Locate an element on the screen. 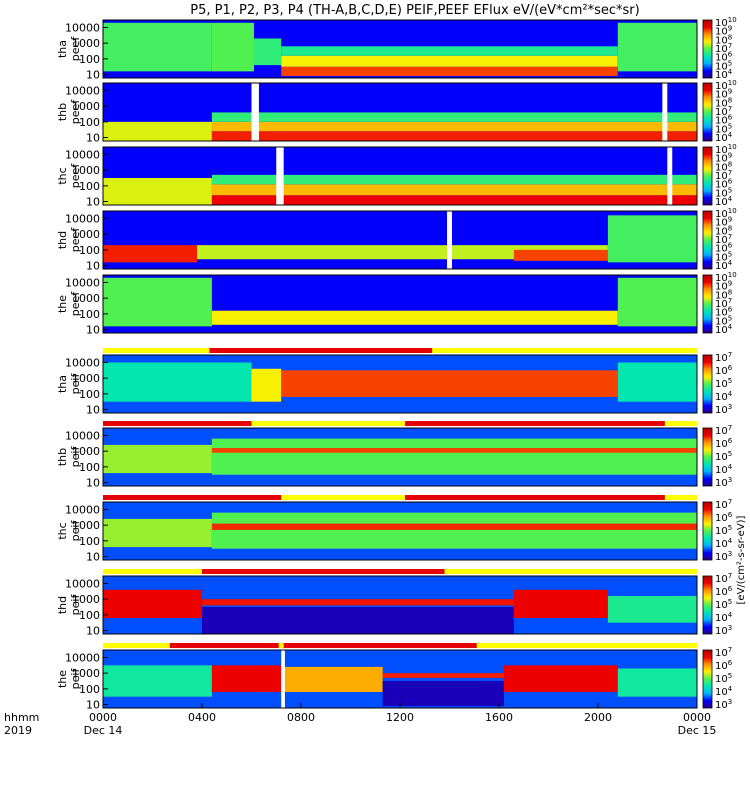  x-row-label: 2019 is located at coordinates (18, 730).